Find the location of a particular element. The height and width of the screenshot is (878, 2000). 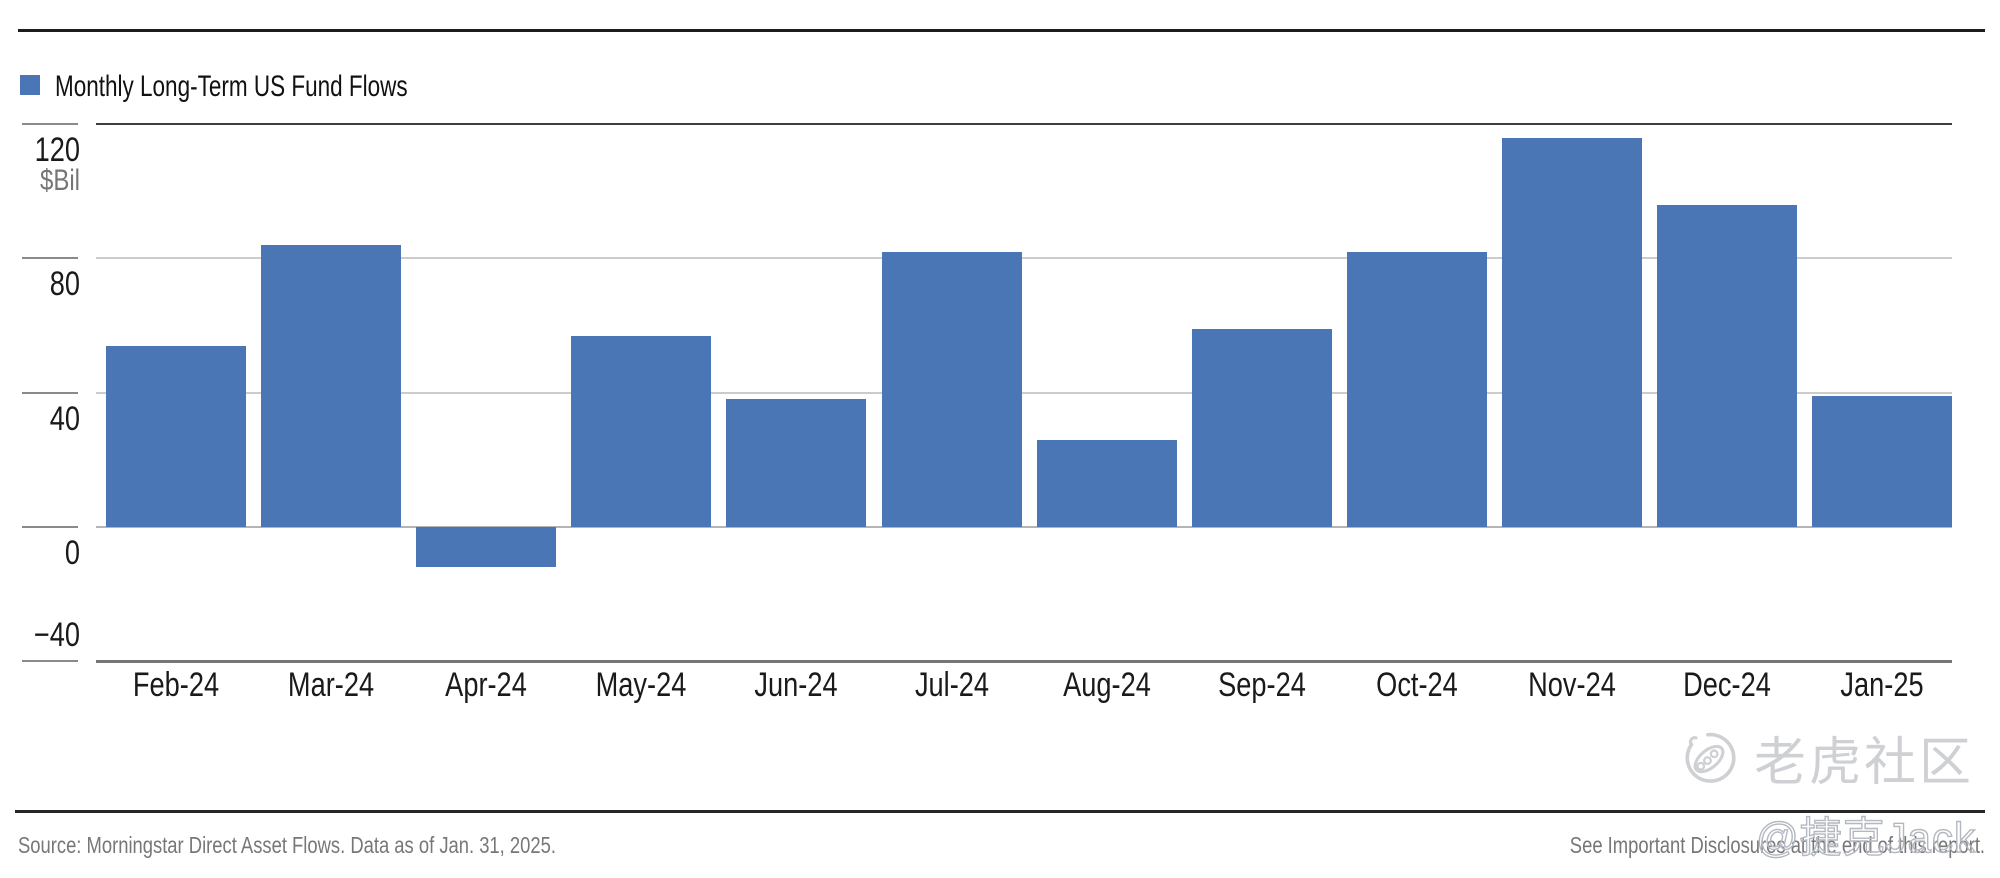

x-label-apr-24: Apr-24 is located at coordinates (486, 685).